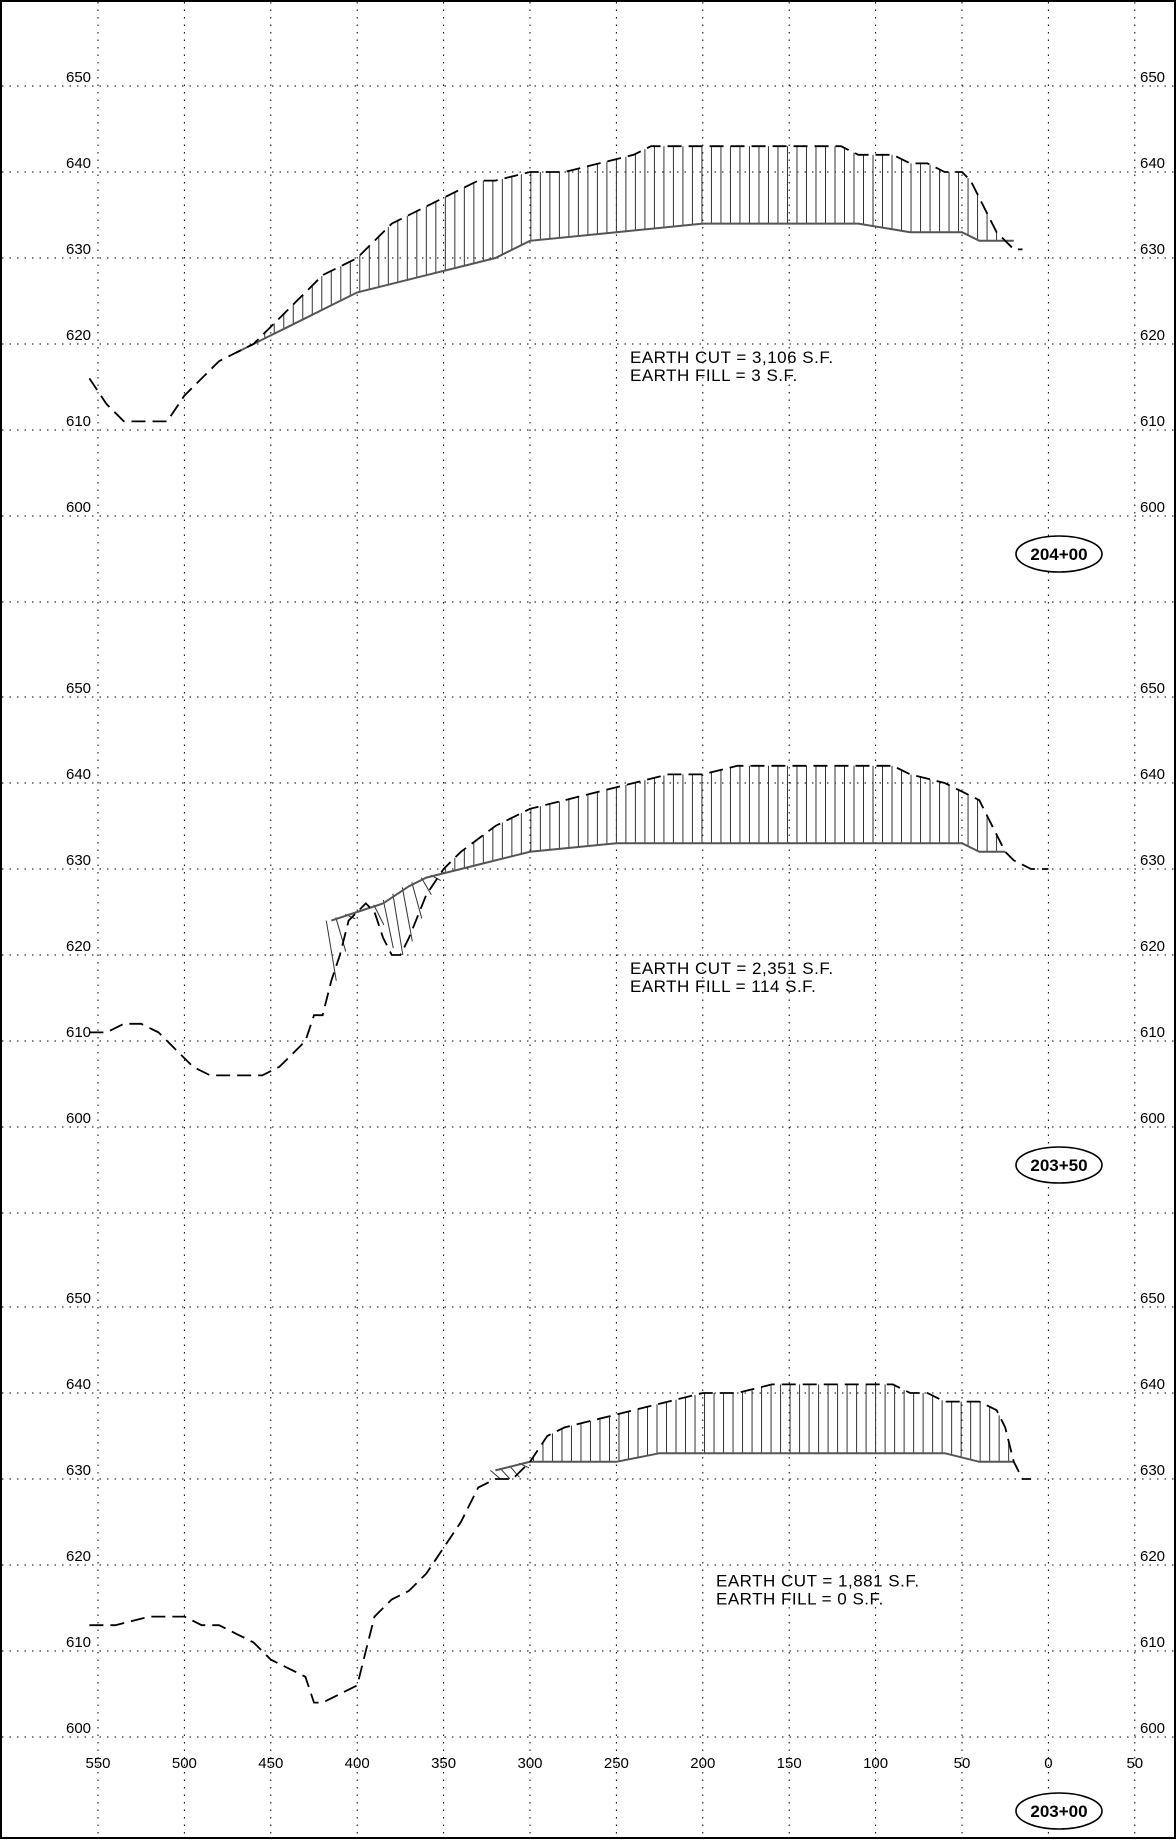  What do you see at coordinates (800, 1599) in the screenshot?
I see `earth-fill-note: EARTH FILL = 0 S.F.` at bounding box center [800, 1599].